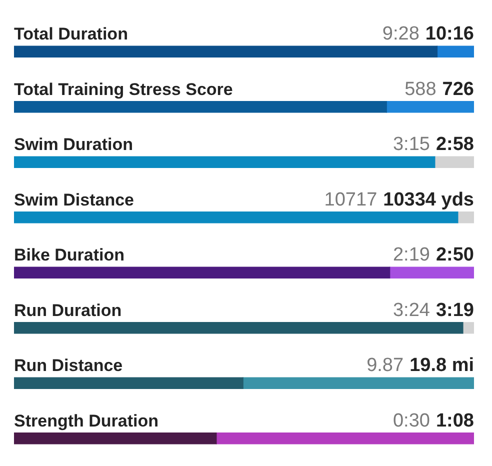 The width and height of the screenshot is (492, 466). Describe the element at coordinates (455, 145) in the screenshot. I see `annotation: 2:58` at that location.